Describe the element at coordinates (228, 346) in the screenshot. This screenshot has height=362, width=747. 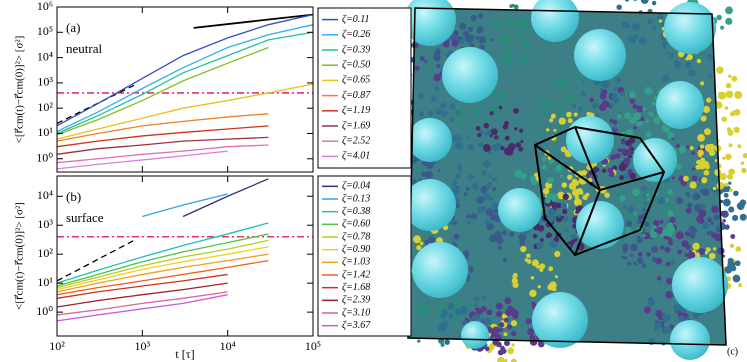
I see `x-tick-label: 10⁴` at that location.